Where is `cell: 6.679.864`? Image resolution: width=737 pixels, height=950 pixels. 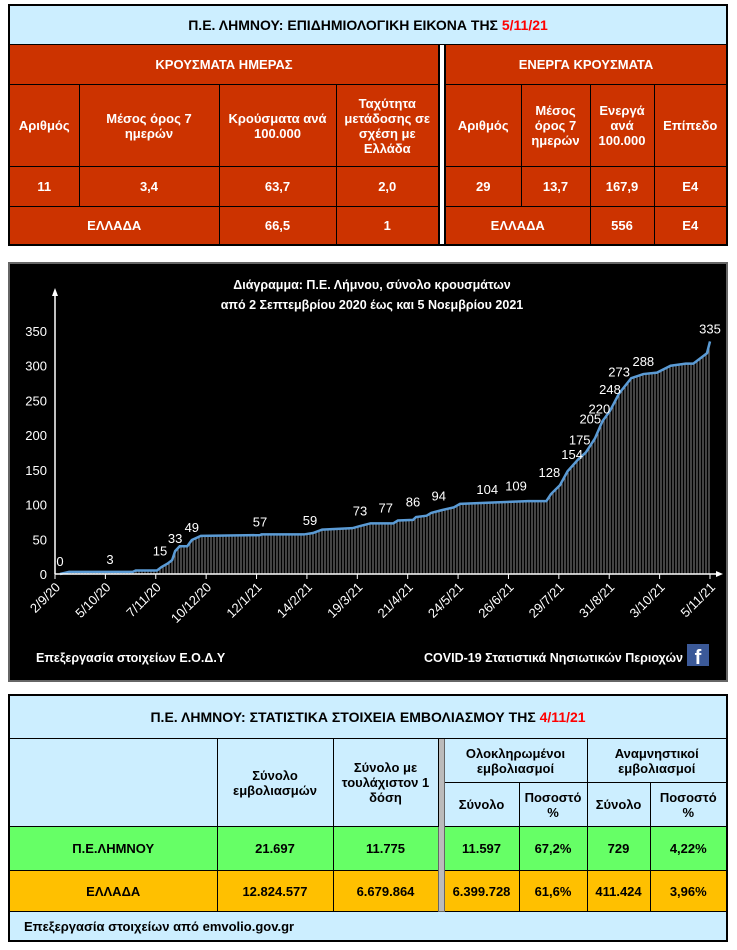 cell: 6.679.864 is located at coordinates (385, 891).